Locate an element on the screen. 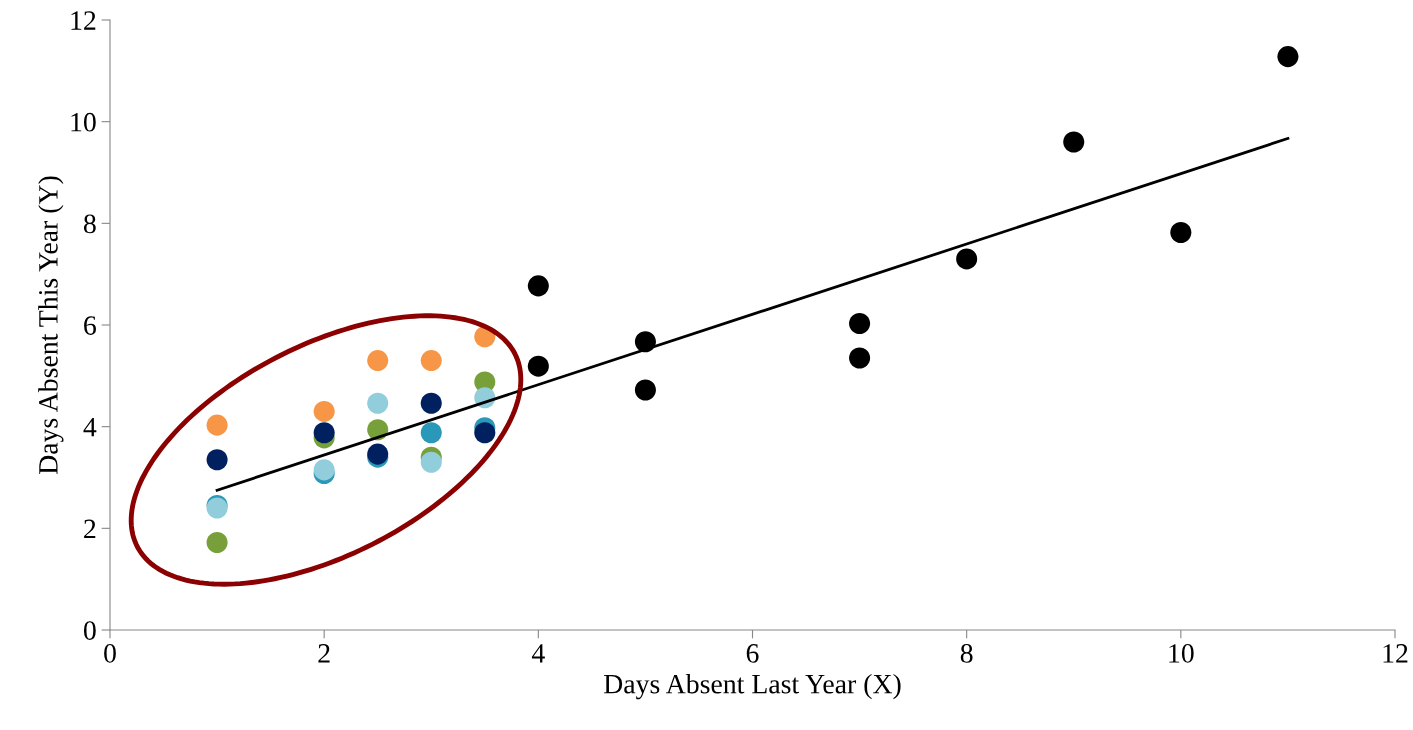  x-tick-label: 6 is located at coordinates (752, 653).